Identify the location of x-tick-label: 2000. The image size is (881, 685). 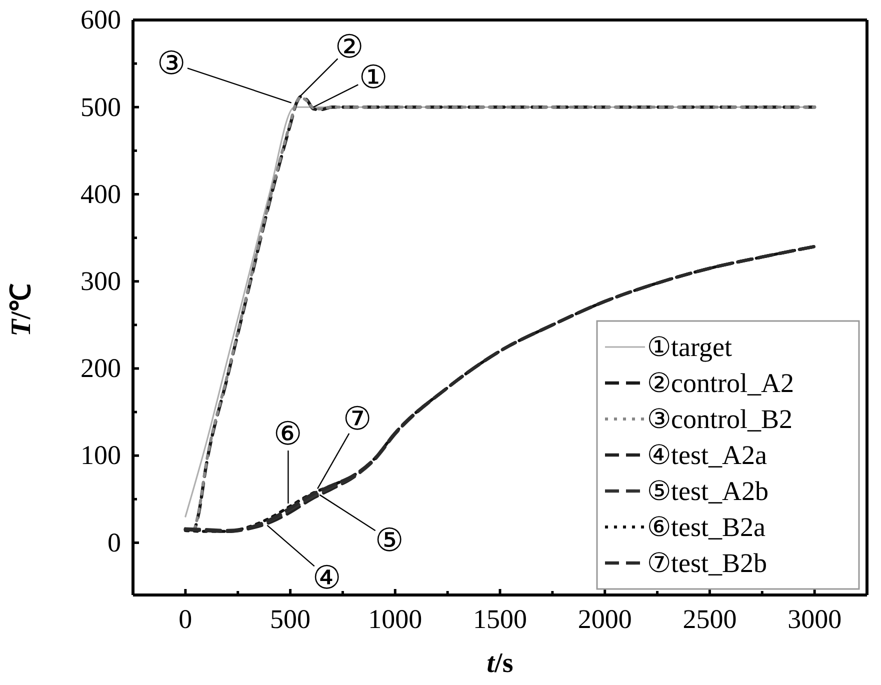
(605, 619).